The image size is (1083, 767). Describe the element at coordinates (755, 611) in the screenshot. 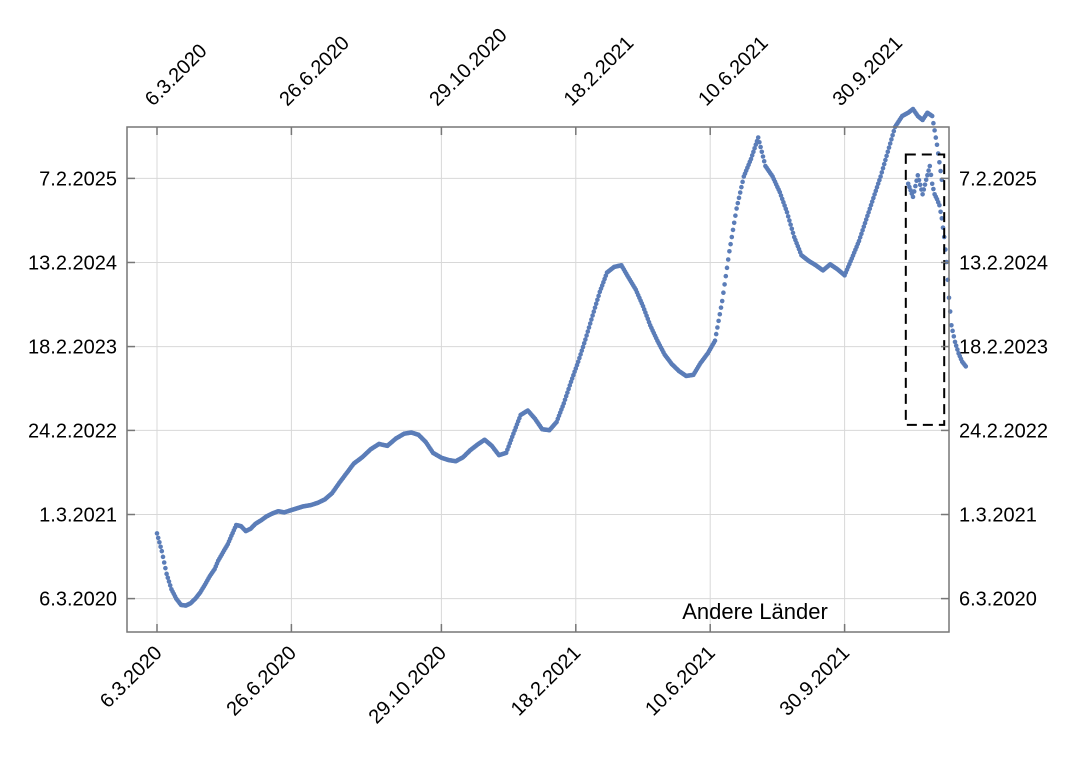

I see `region-annotation: Andere Länder` at that location.